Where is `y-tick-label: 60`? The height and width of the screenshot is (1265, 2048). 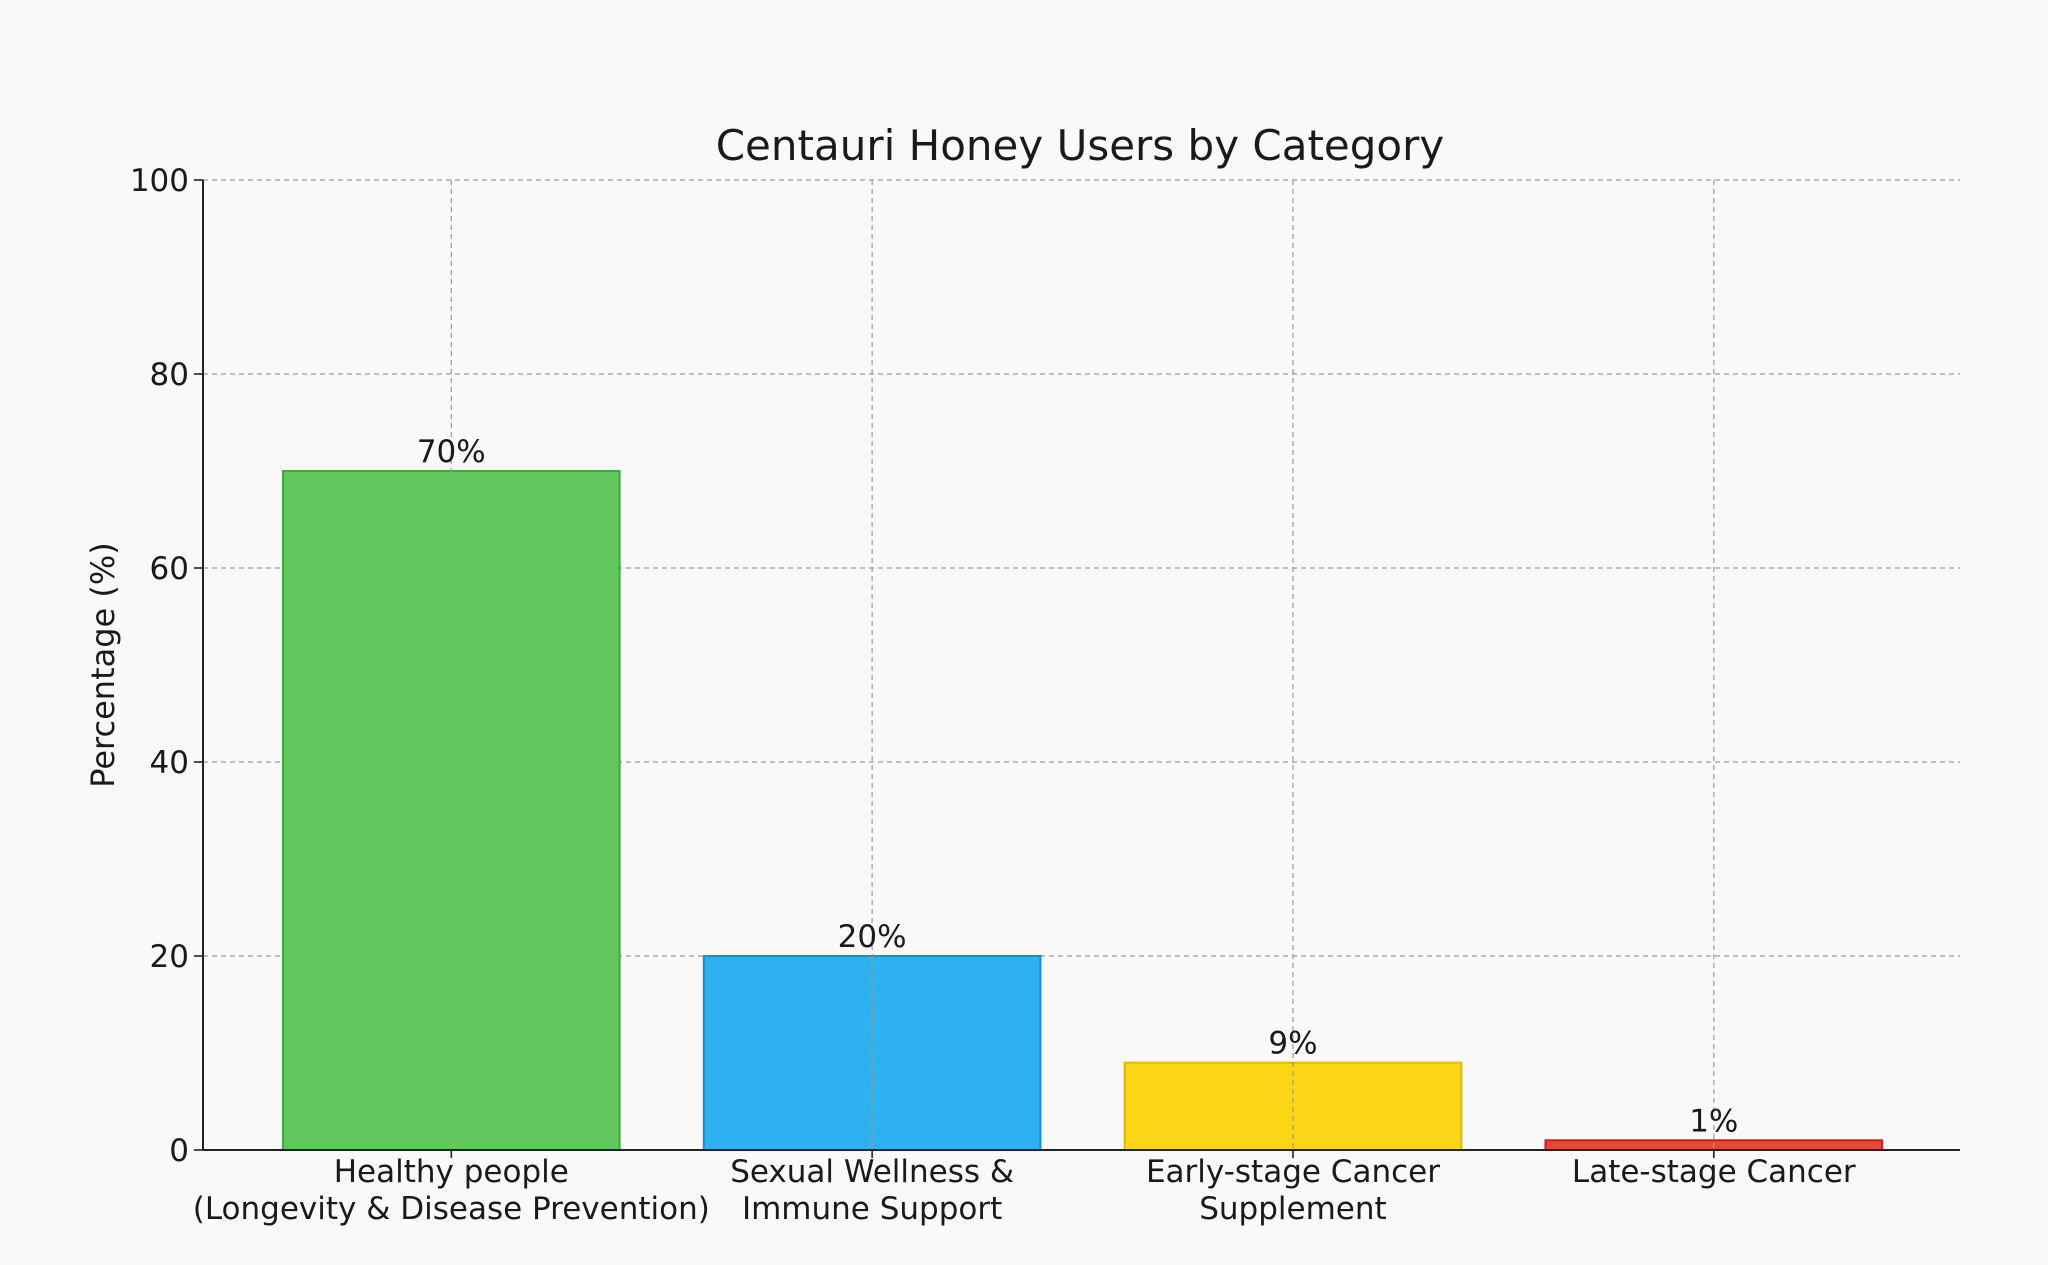 y-tick-label: 60 is located at coordinates (169, 569).